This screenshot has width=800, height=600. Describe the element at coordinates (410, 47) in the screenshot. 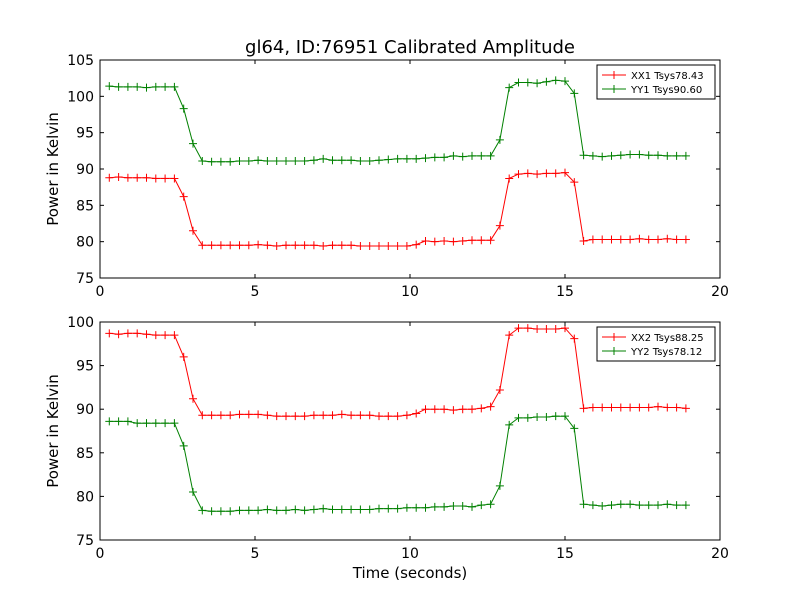

I see `chart-title: gl64, ID:76951 Calibrated Amplitude` at that location.